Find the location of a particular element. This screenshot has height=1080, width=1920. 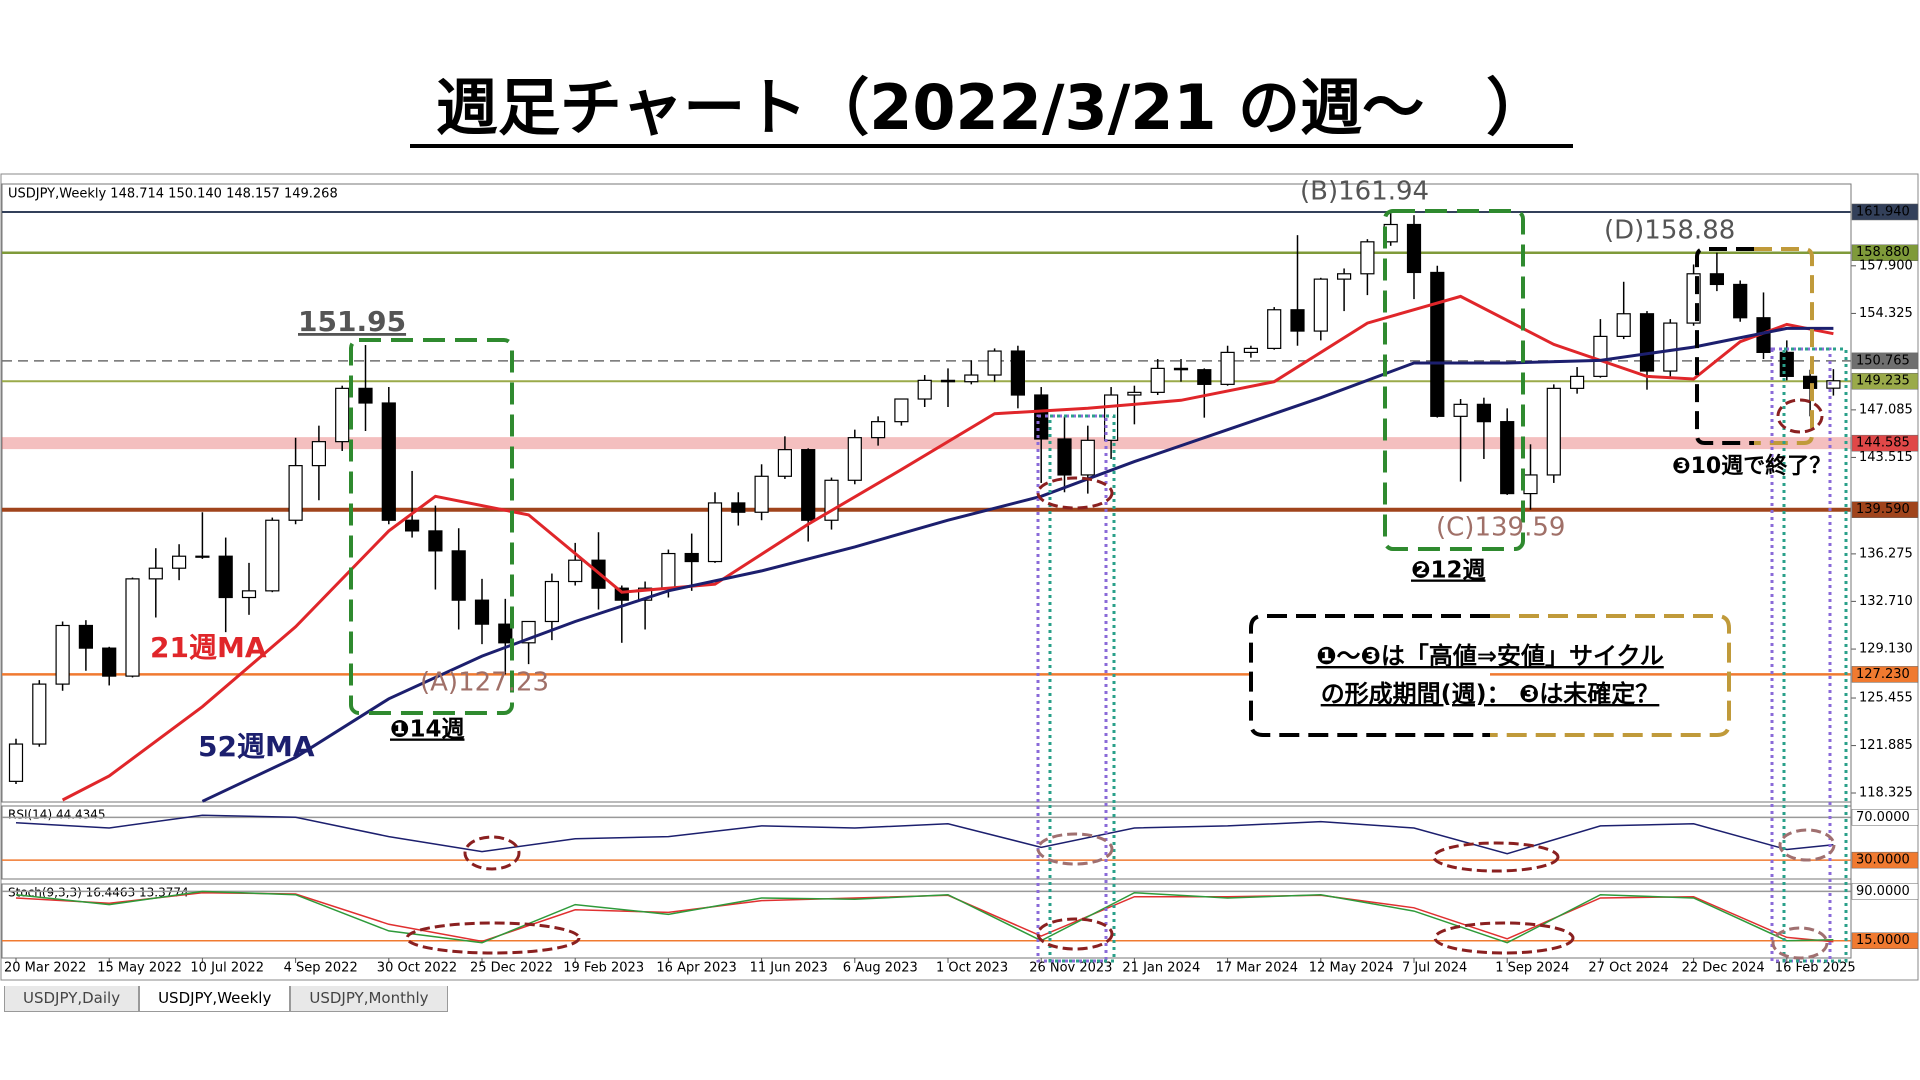

annotation: 151.95 is located at coordinates (352, 321).